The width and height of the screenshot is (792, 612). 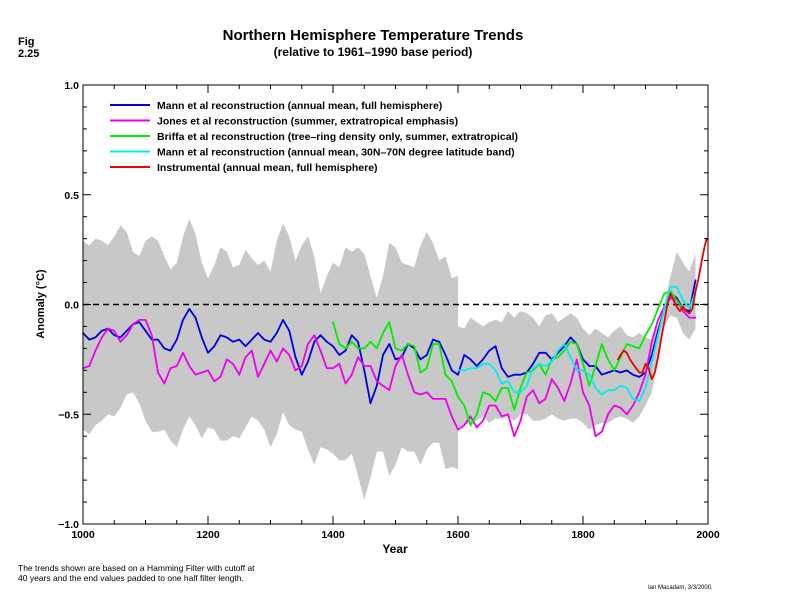 I want to click on x-tick-label: 1000, so click(x=83, y=535).